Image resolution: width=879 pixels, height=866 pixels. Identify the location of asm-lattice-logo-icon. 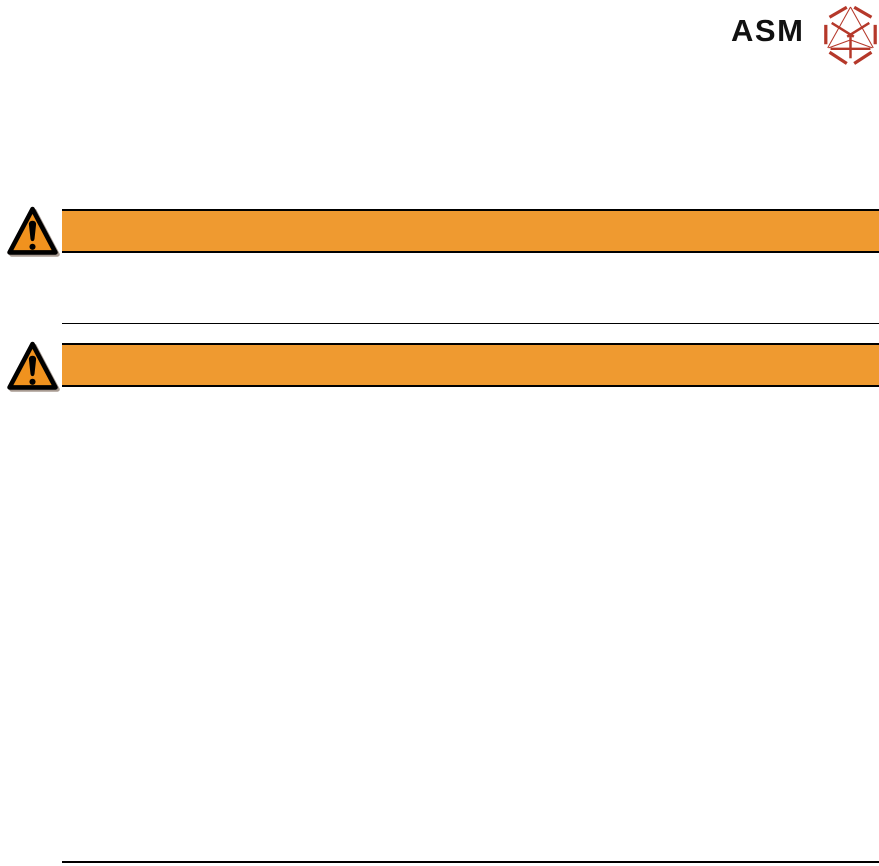
(850, 35).